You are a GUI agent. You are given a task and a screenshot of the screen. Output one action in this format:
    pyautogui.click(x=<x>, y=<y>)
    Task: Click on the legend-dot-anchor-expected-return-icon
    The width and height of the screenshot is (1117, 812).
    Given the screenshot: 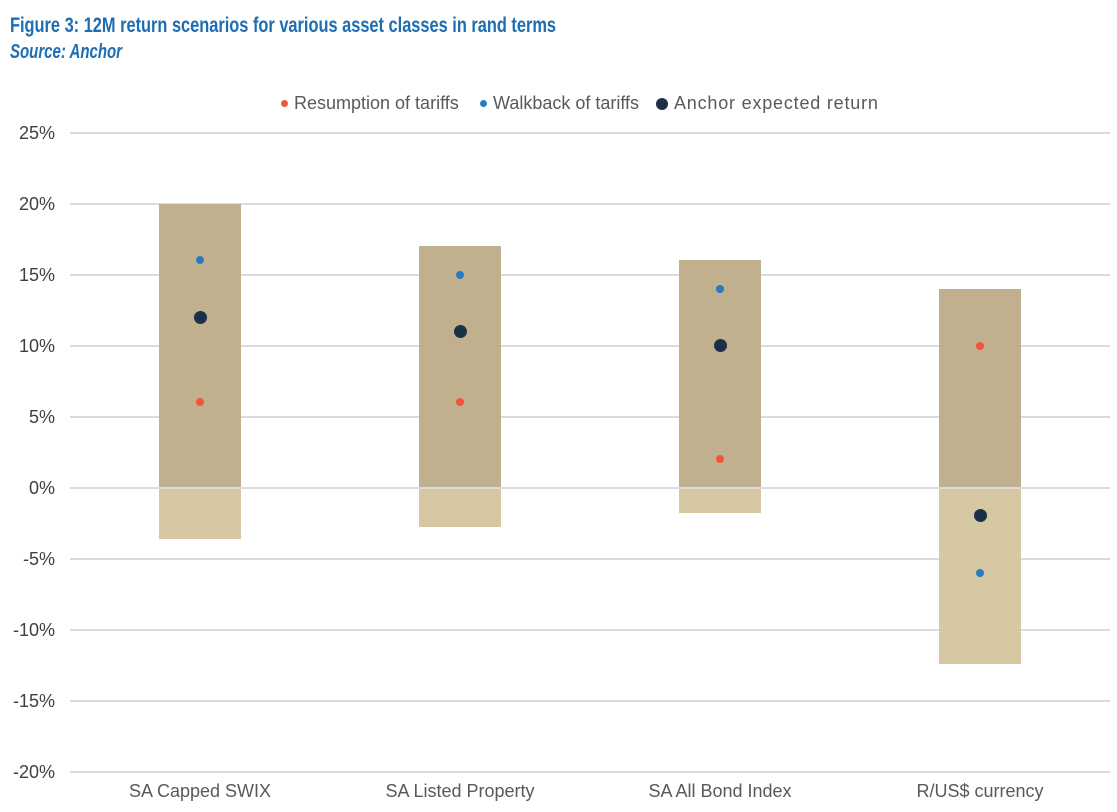 What is the action you would take?
    pyautogui.click(x=662, y=103)
    